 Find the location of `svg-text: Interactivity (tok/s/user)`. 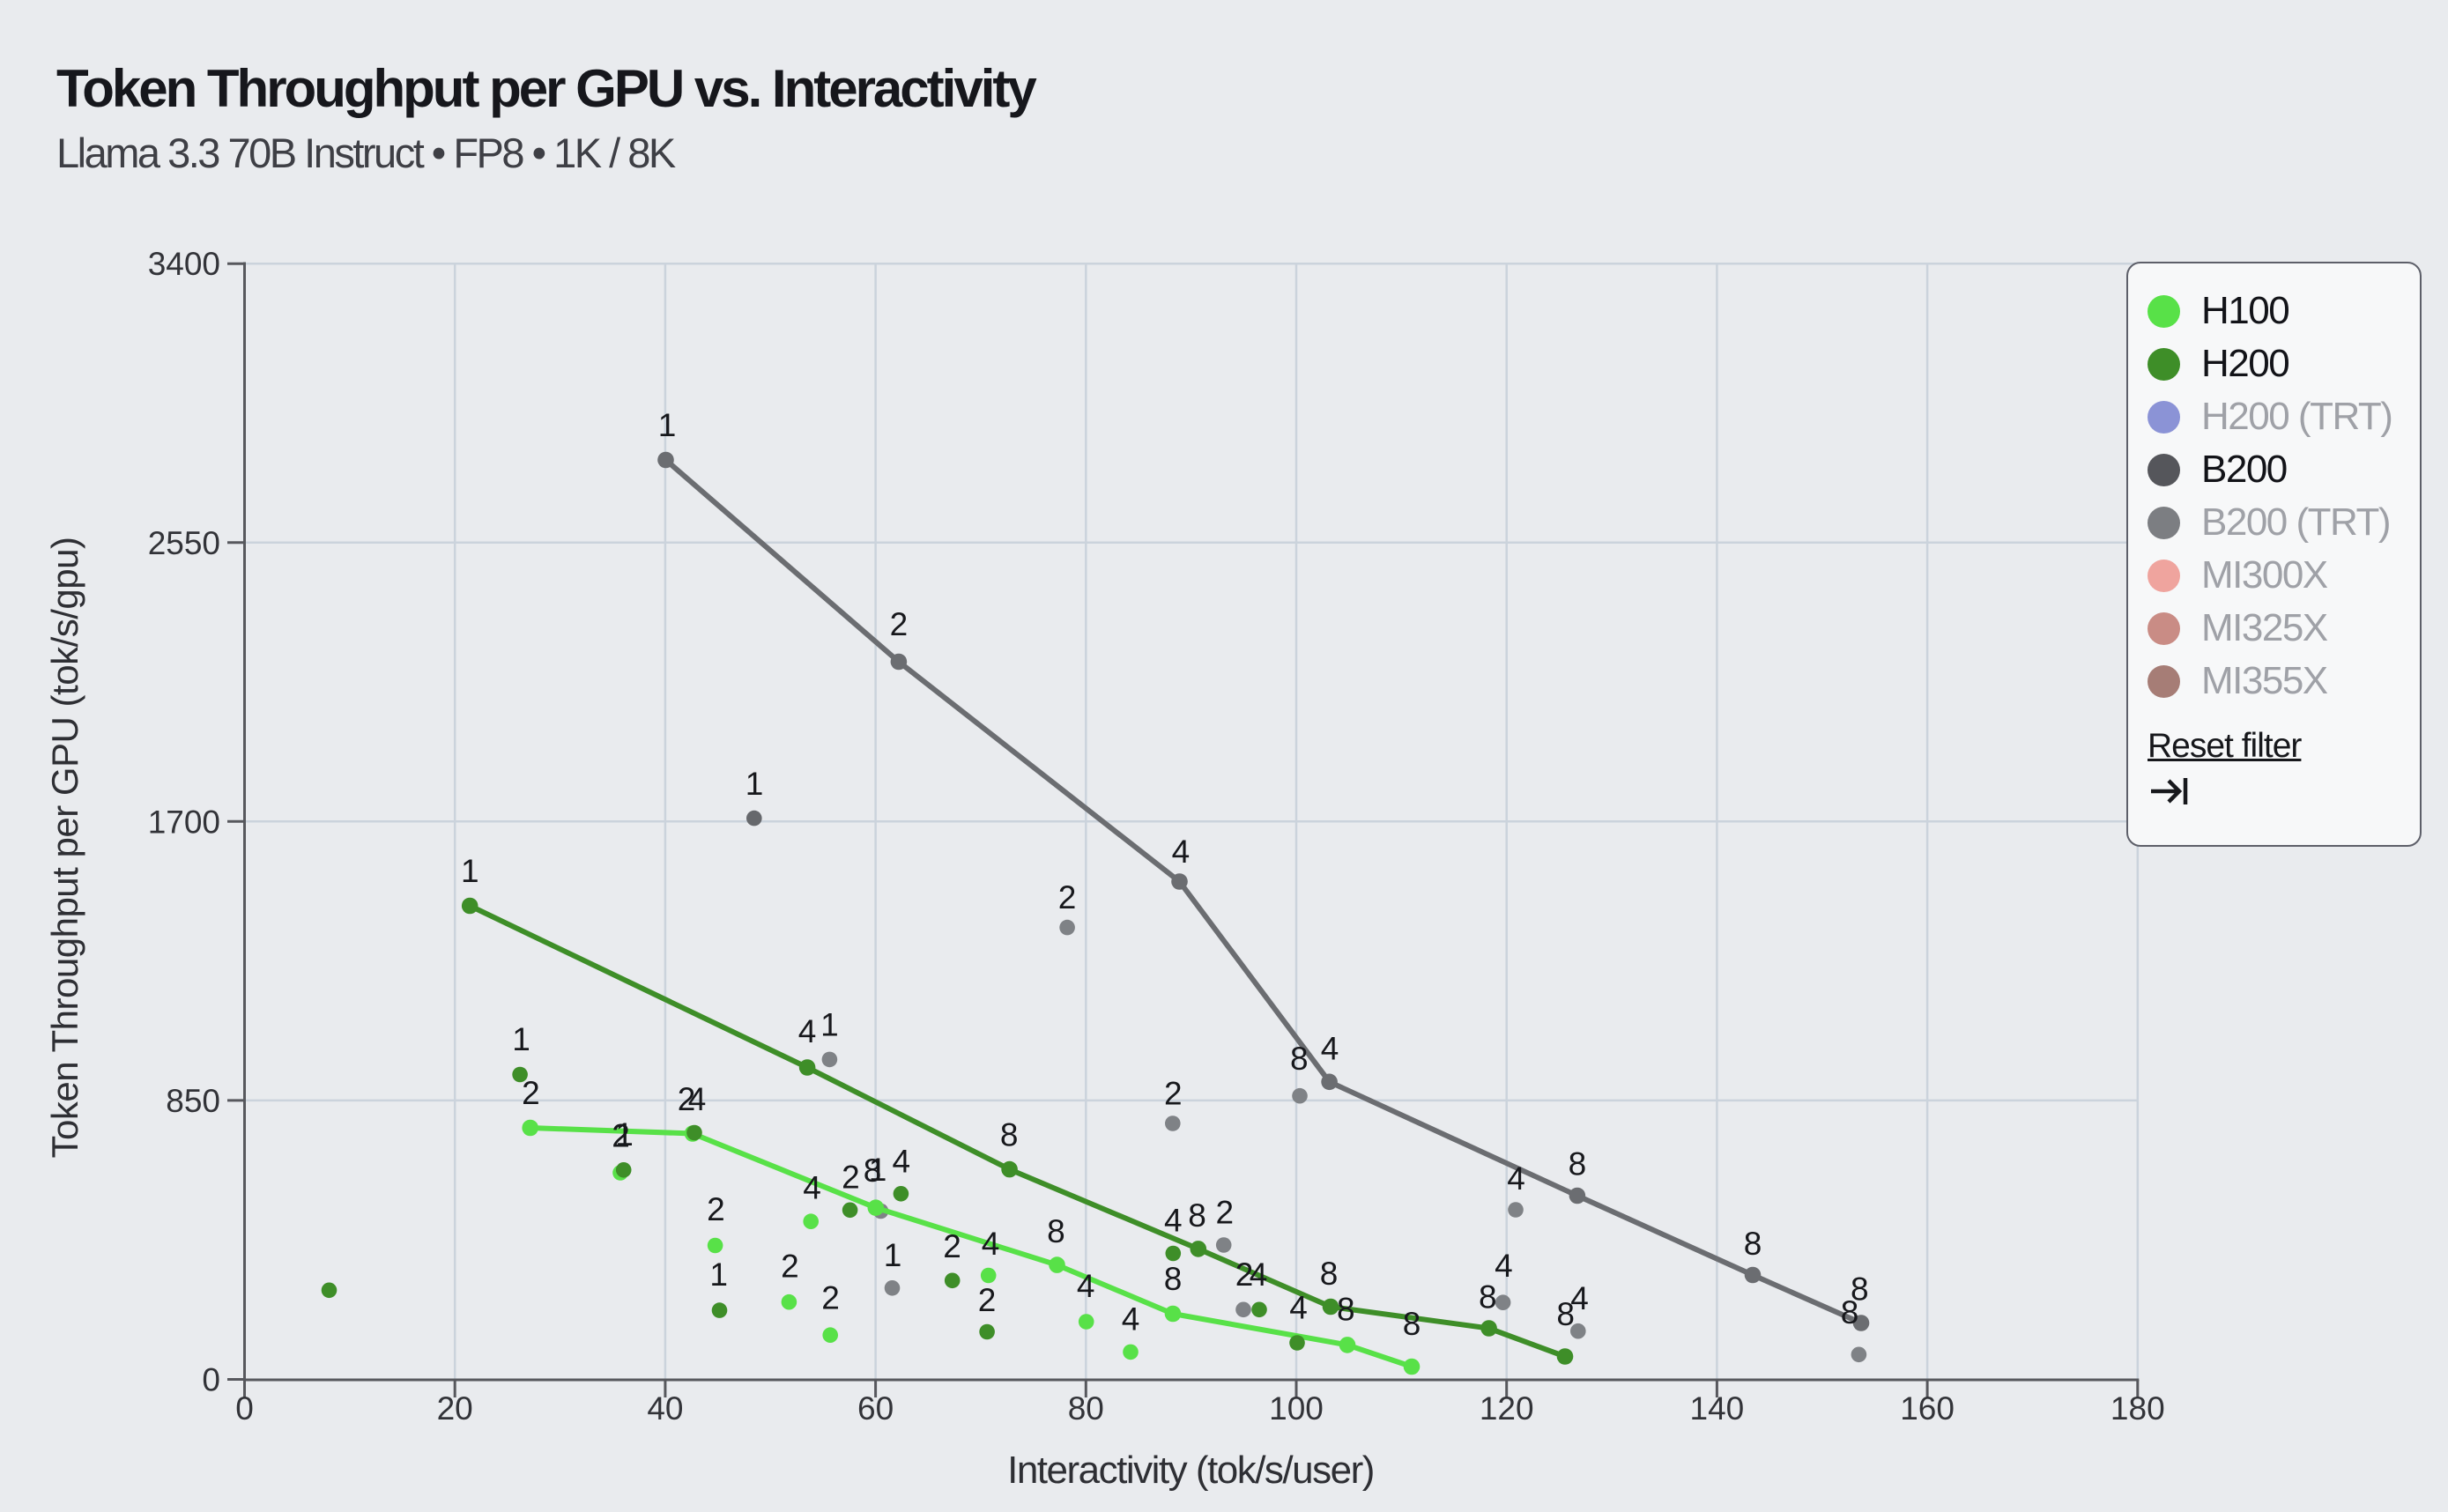

svg-text: Interactivity (tok/s/user) is located at coordinates (1190, 1470).